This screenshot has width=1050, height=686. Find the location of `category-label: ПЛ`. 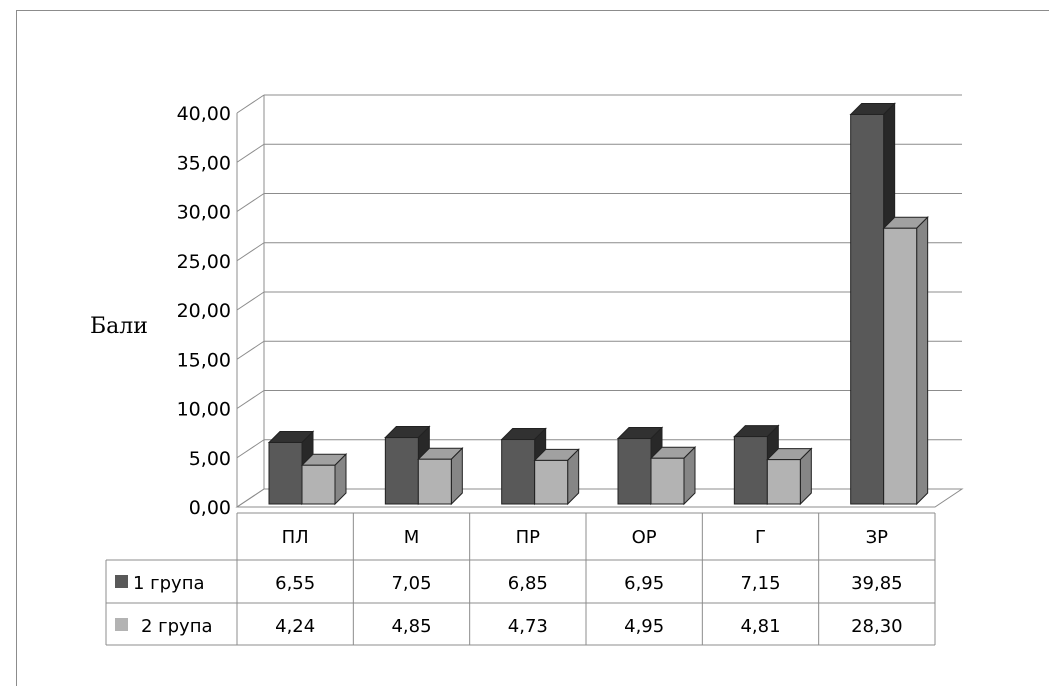

category-label: ПЛ is located at coordinates (295, 537).